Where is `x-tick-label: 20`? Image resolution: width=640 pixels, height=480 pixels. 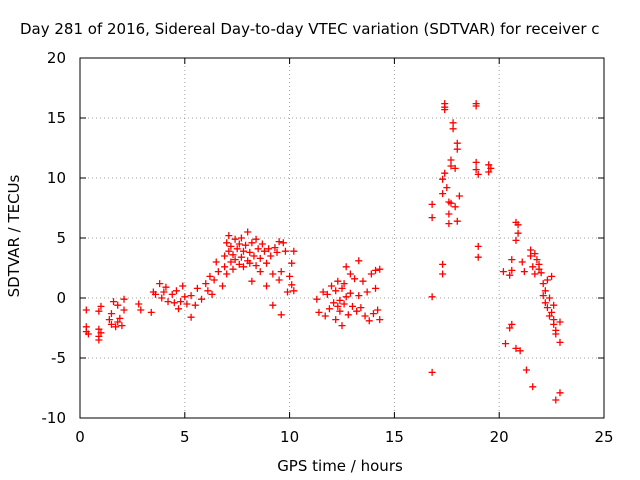
x-tick-label: 20 is located at coordinates (499, 437).